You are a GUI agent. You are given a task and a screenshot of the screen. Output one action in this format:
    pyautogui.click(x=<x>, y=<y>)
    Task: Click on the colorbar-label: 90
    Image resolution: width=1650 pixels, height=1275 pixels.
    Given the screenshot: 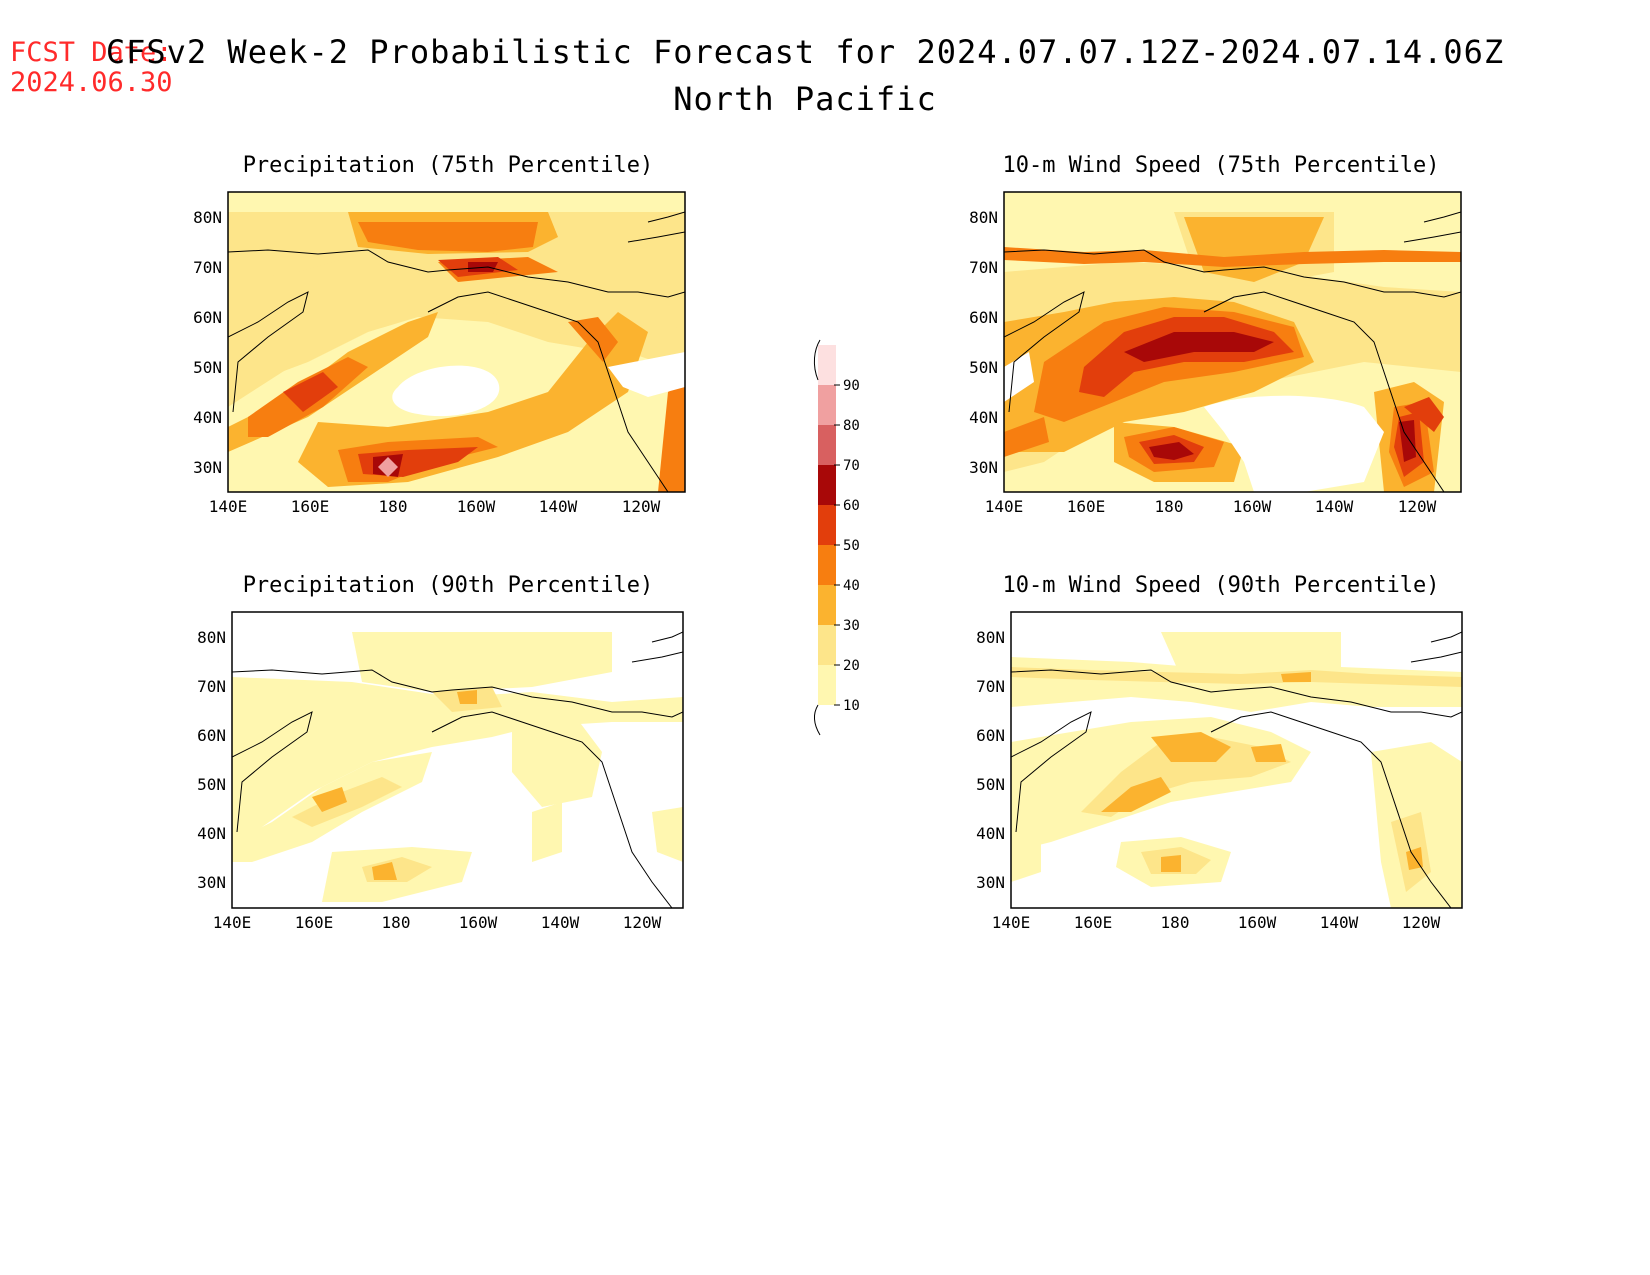 What is the action you would take?
    pyautogui.click(x=851, y=386)
    